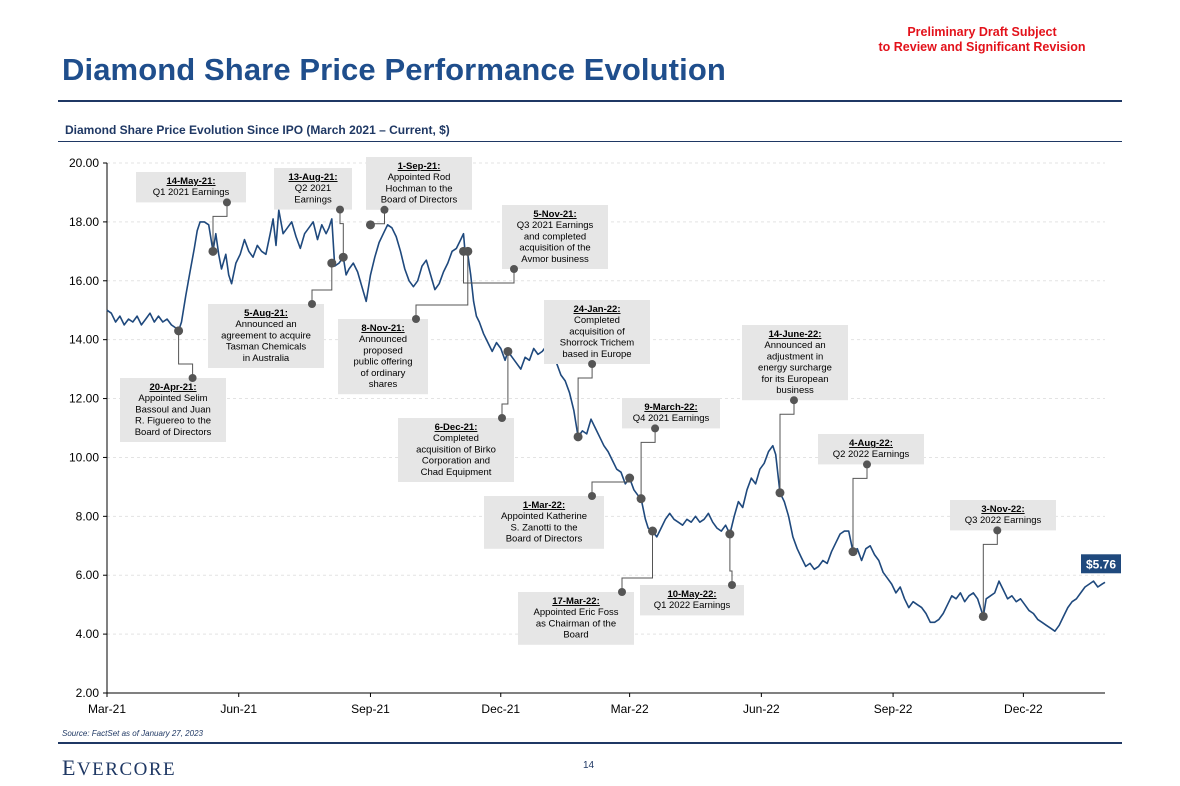 The image size is (1180, 786). I want to click on source-note: Source: FactSet as of January 27, 2023, so click(132, 733).